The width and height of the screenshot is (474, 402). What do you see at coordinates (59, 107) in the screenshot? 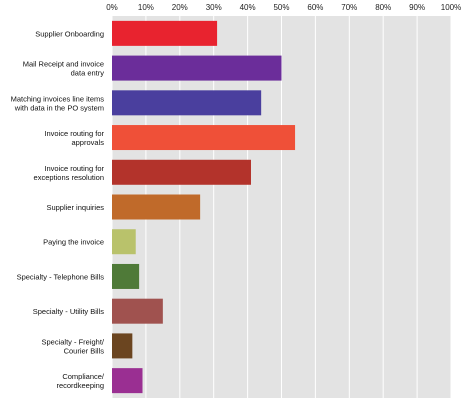
I see `category-label-line: with data in the PO system` at bounding box center [59, 107].